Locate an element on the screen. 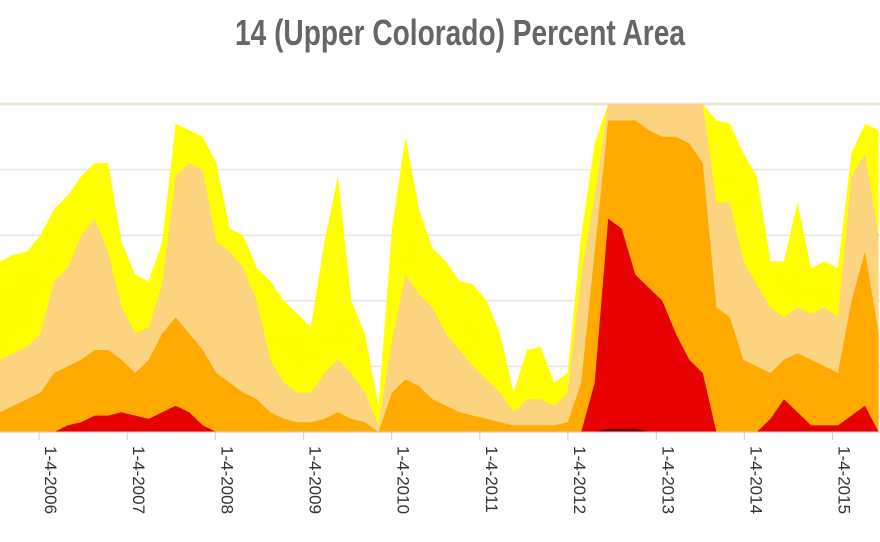  chart-title: 14 (Upper Colorado) Percent Area is located at coordinates (460, 32).